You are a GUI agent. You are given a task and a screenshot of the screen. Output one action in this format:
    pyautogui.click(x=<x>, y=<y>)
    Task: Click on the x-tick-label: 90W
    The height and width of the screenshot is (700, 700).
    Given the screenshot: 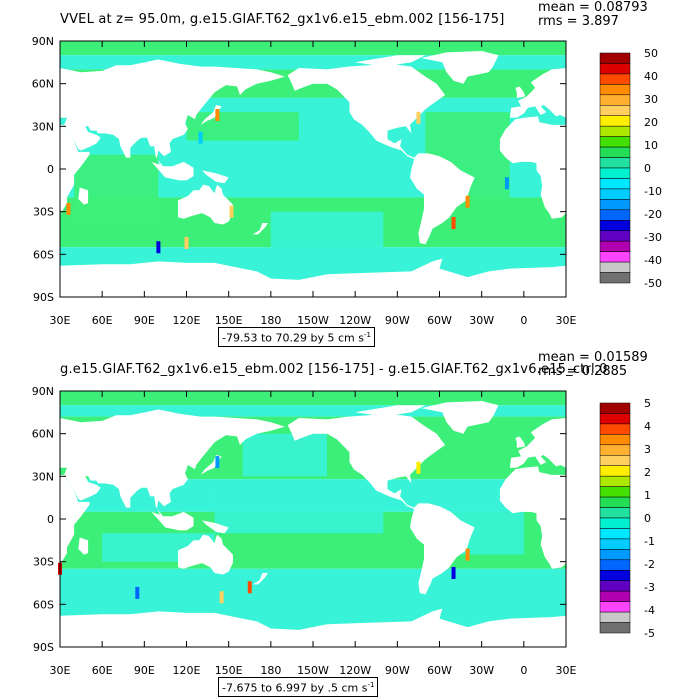 What is the action you would take?
    pyautogui.click(x=397, y=670)
    